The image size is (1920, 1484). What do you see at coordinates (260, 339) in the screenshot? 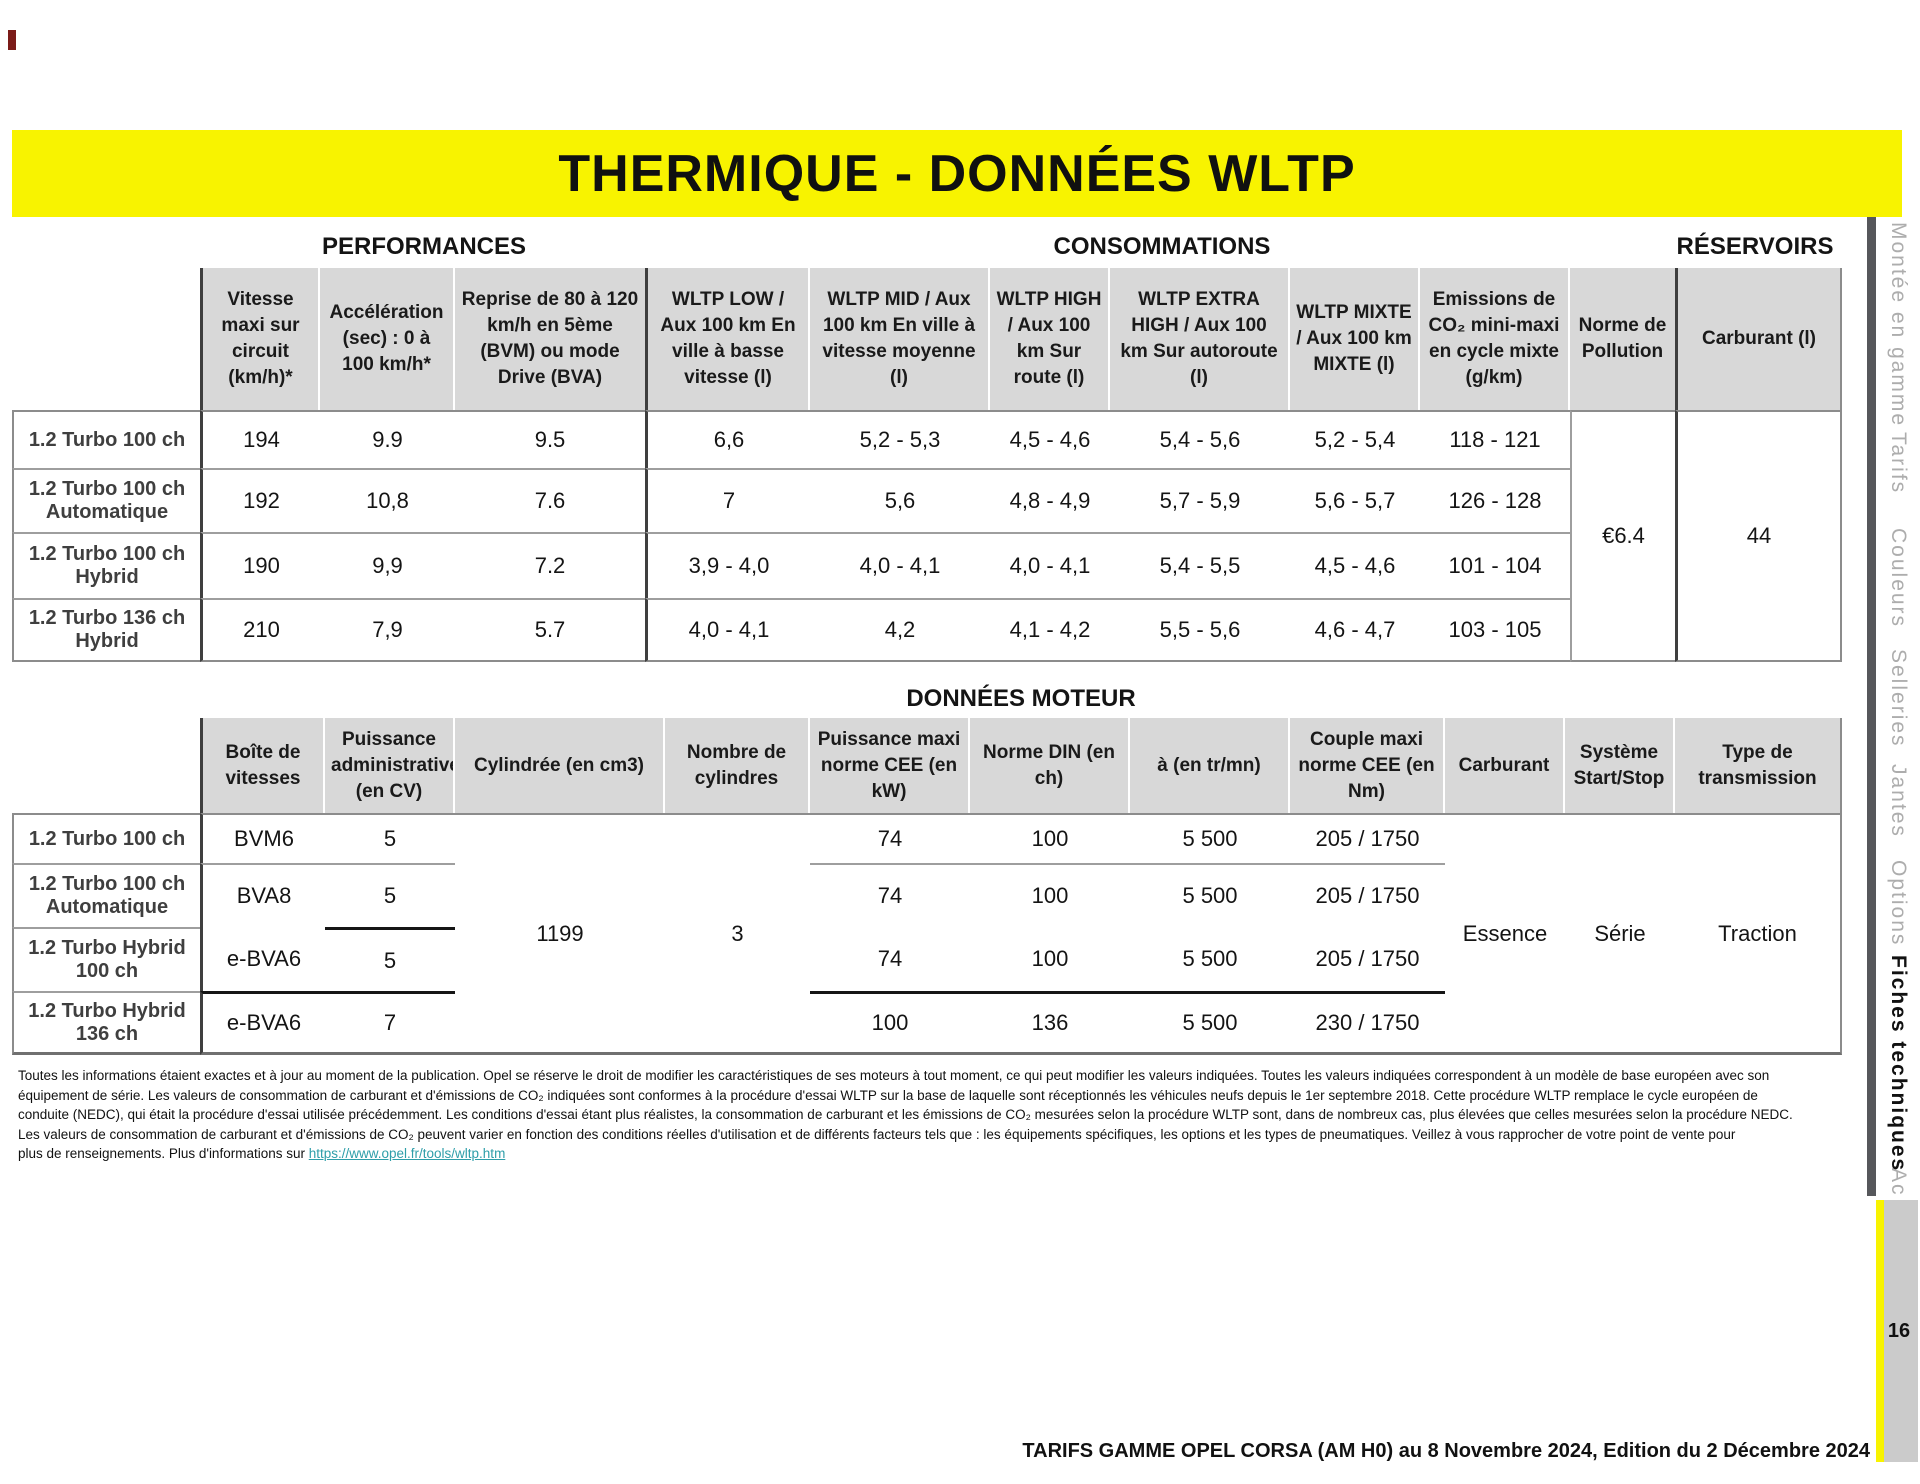
I see `wltp-header-vitesse: Vitesse maxi sur circuit (km/h)*` at bounding box center [260, 339].